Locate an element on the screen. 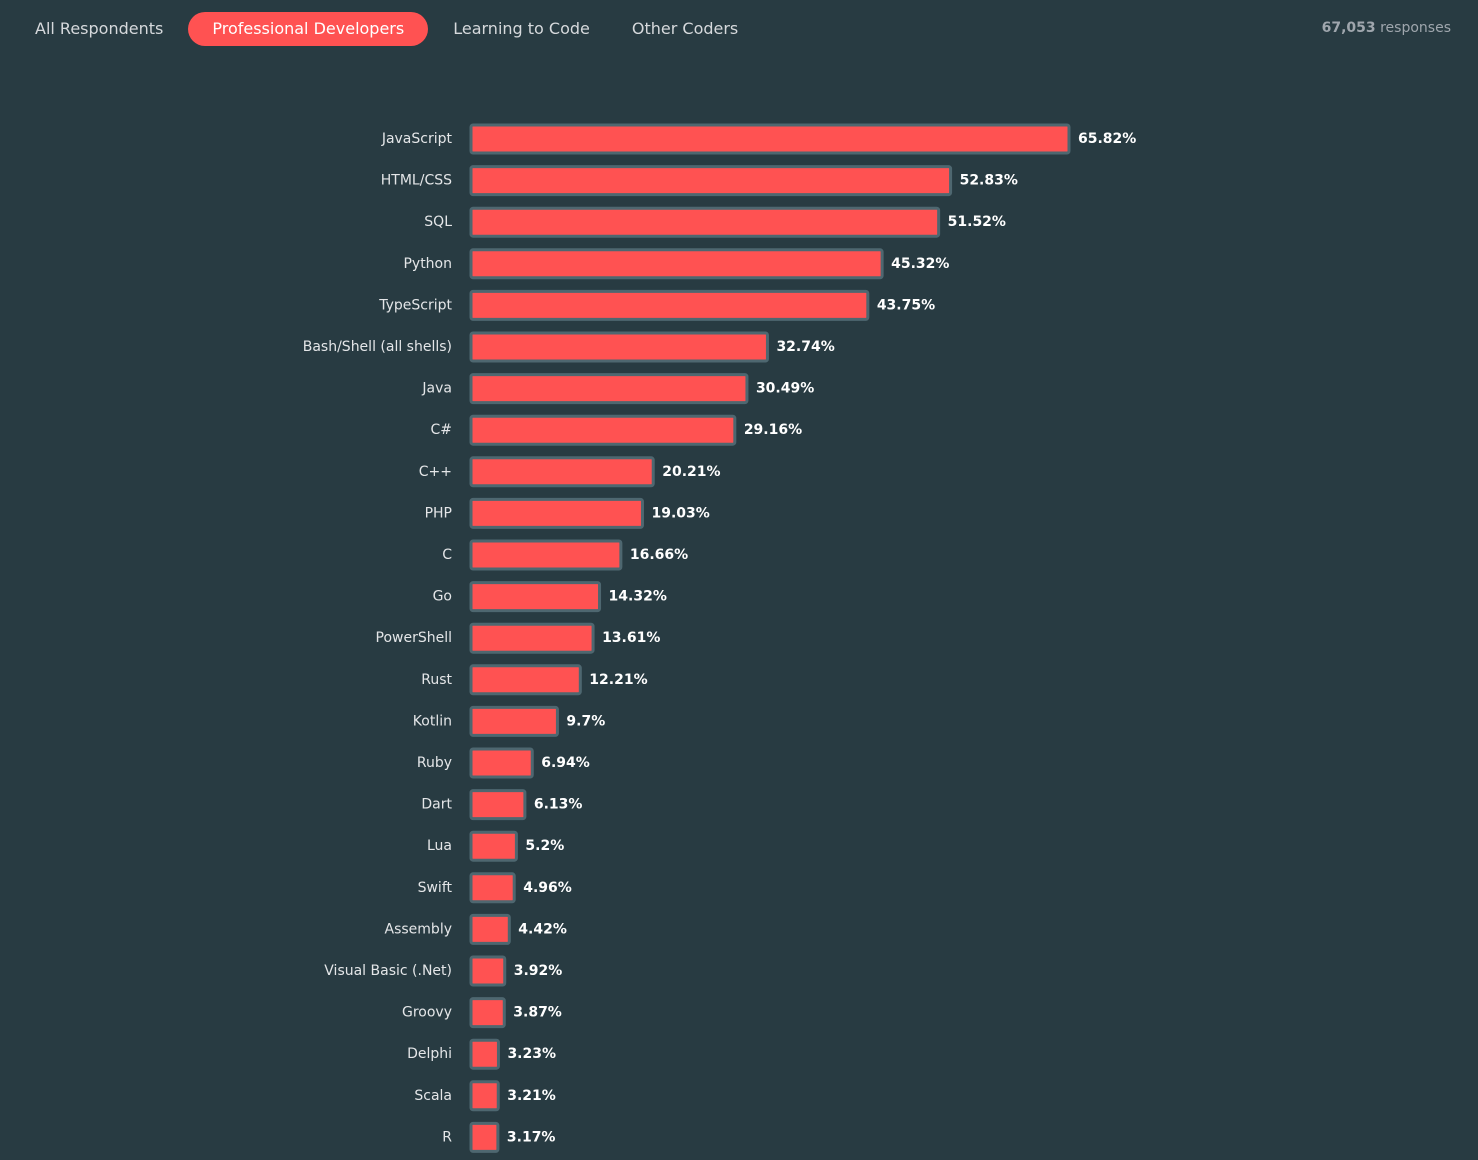 This screenshot has height=1160, width=1478. value-label: 14.32% is located at coordinates (638, 597).